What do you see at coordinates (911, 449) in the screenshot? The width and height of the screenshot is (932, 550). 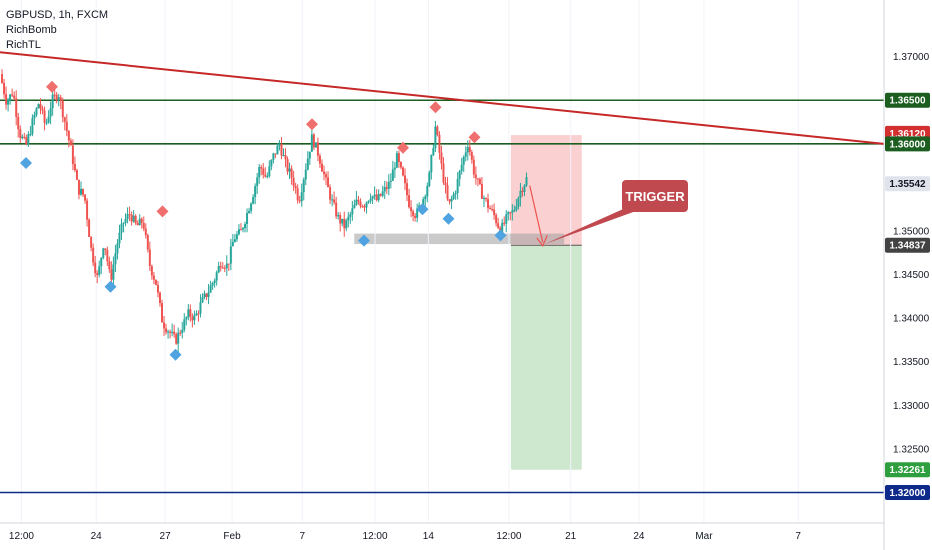 I see `y-tick-label: 1.32500` at bounding box center [911, 449].